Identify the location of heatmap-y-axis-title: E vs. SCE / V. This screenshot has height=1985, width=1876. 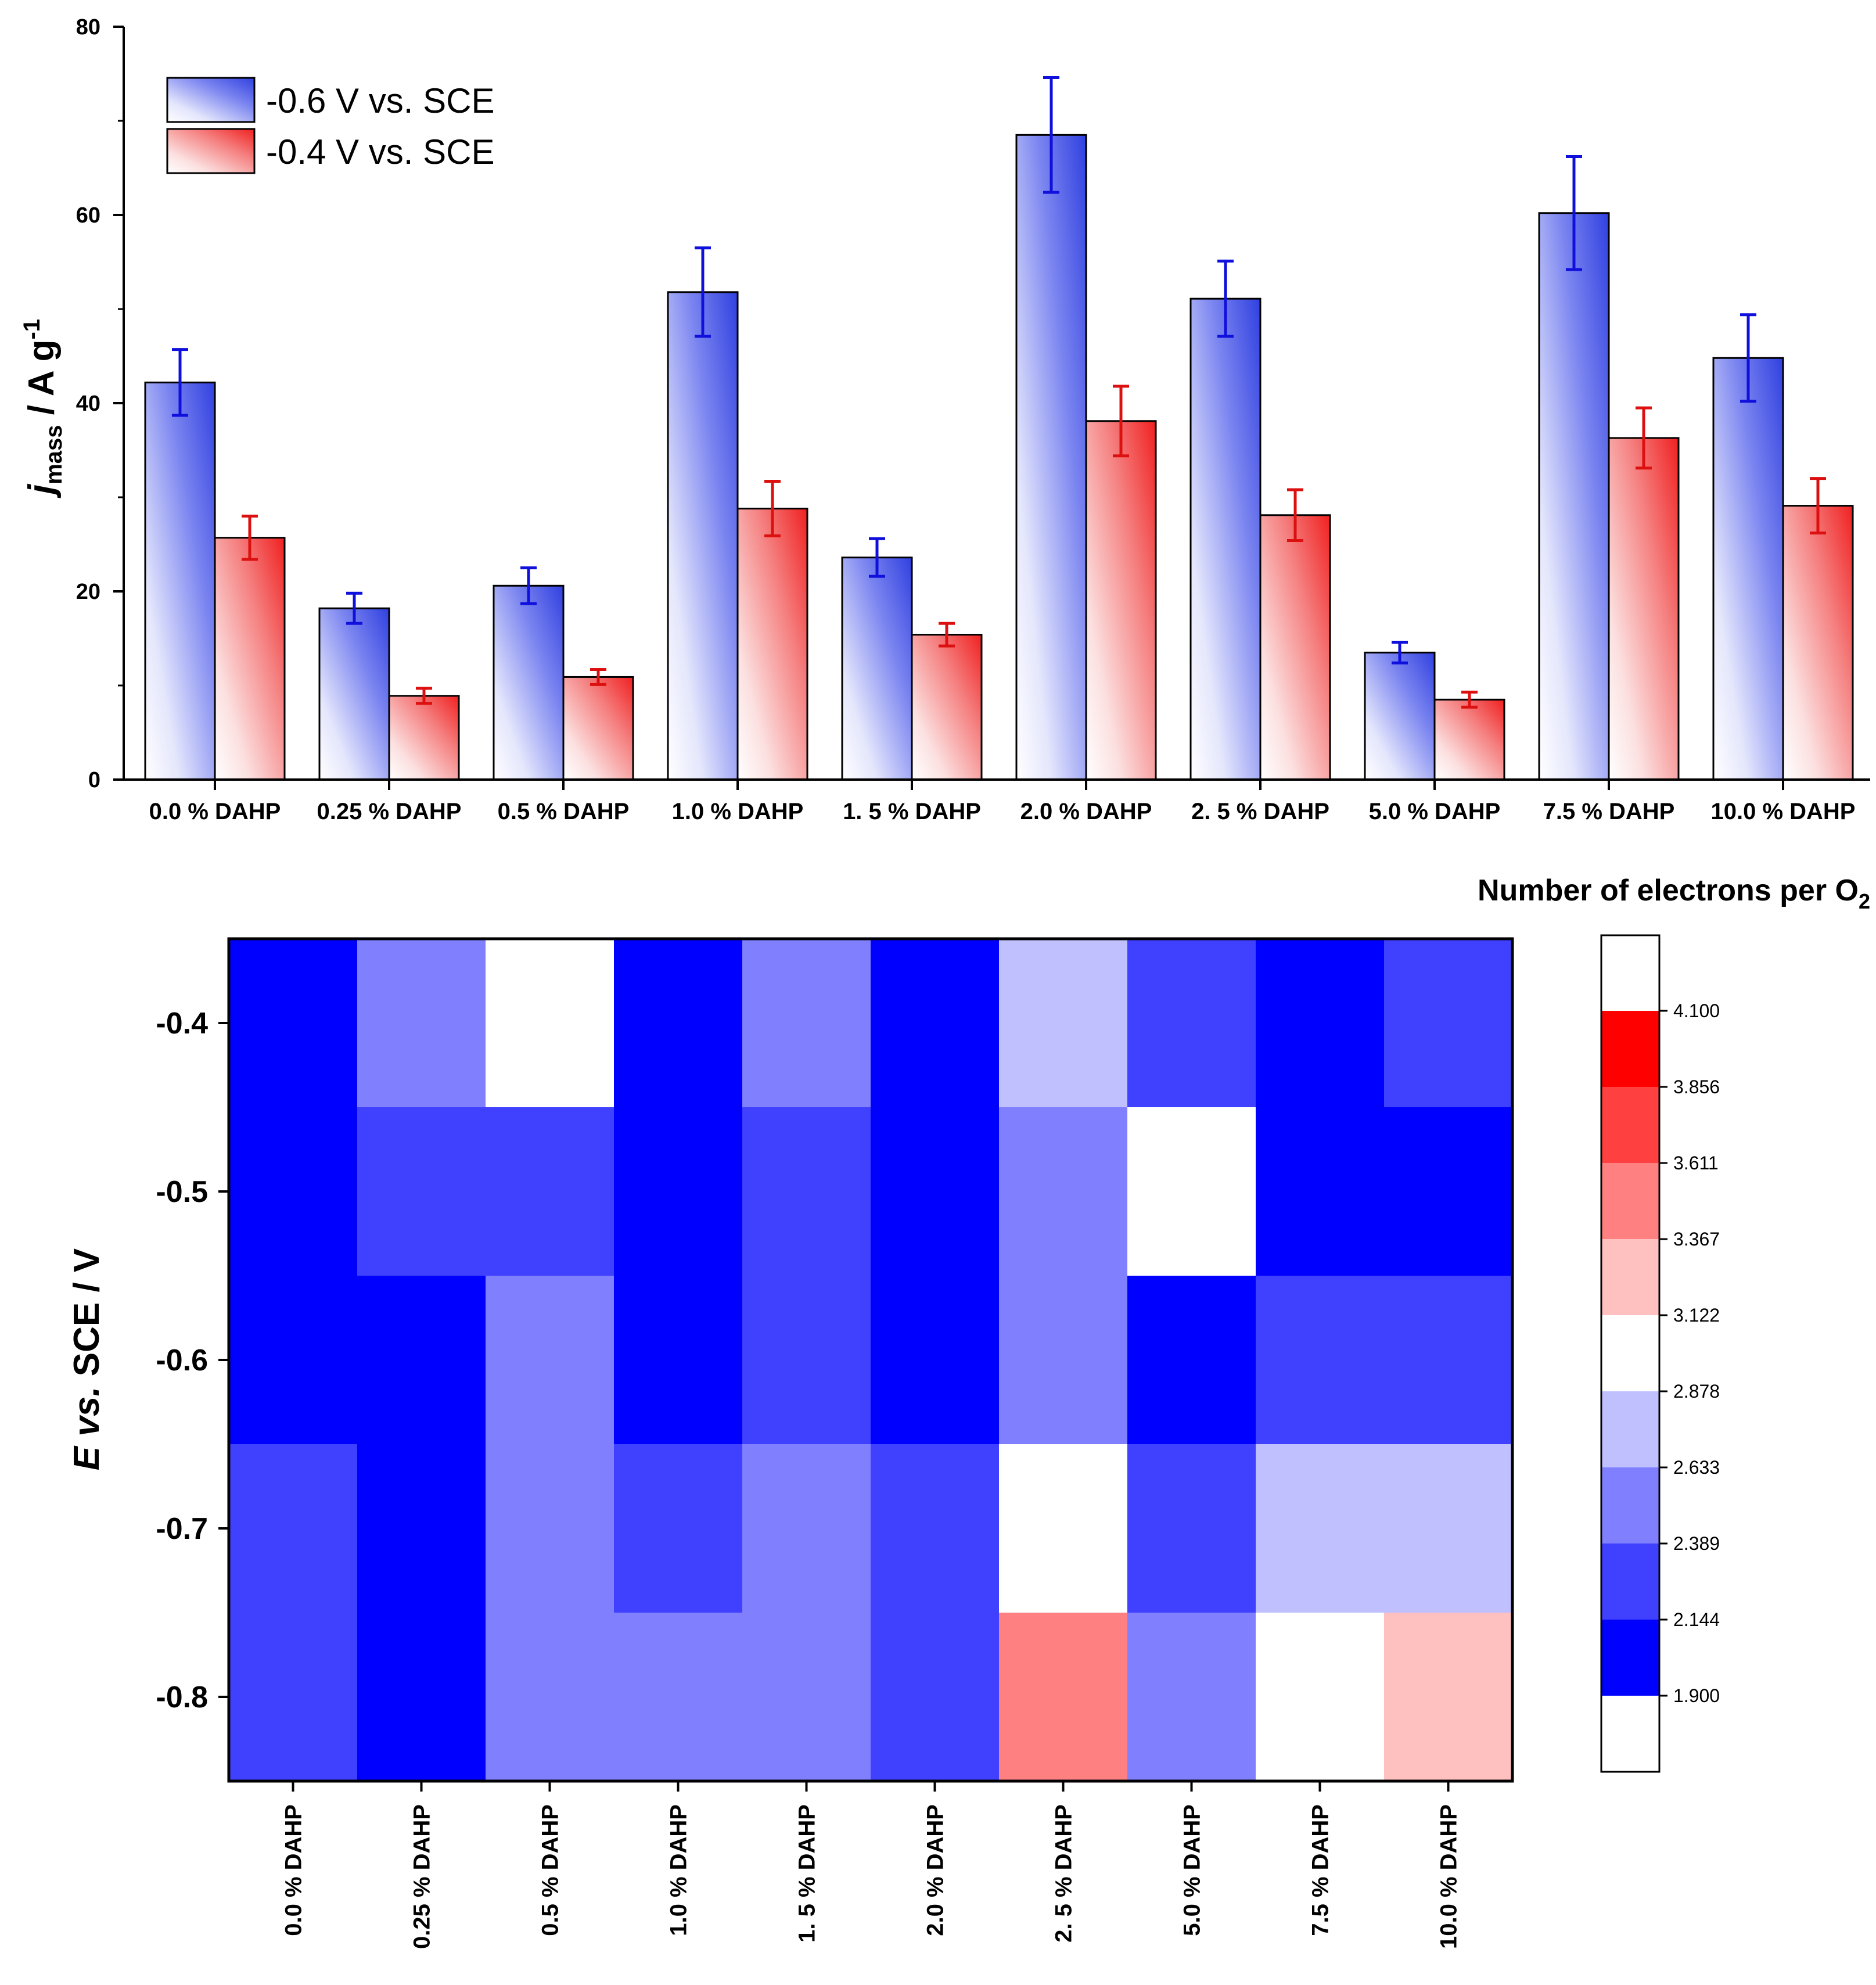
(87, 1359).